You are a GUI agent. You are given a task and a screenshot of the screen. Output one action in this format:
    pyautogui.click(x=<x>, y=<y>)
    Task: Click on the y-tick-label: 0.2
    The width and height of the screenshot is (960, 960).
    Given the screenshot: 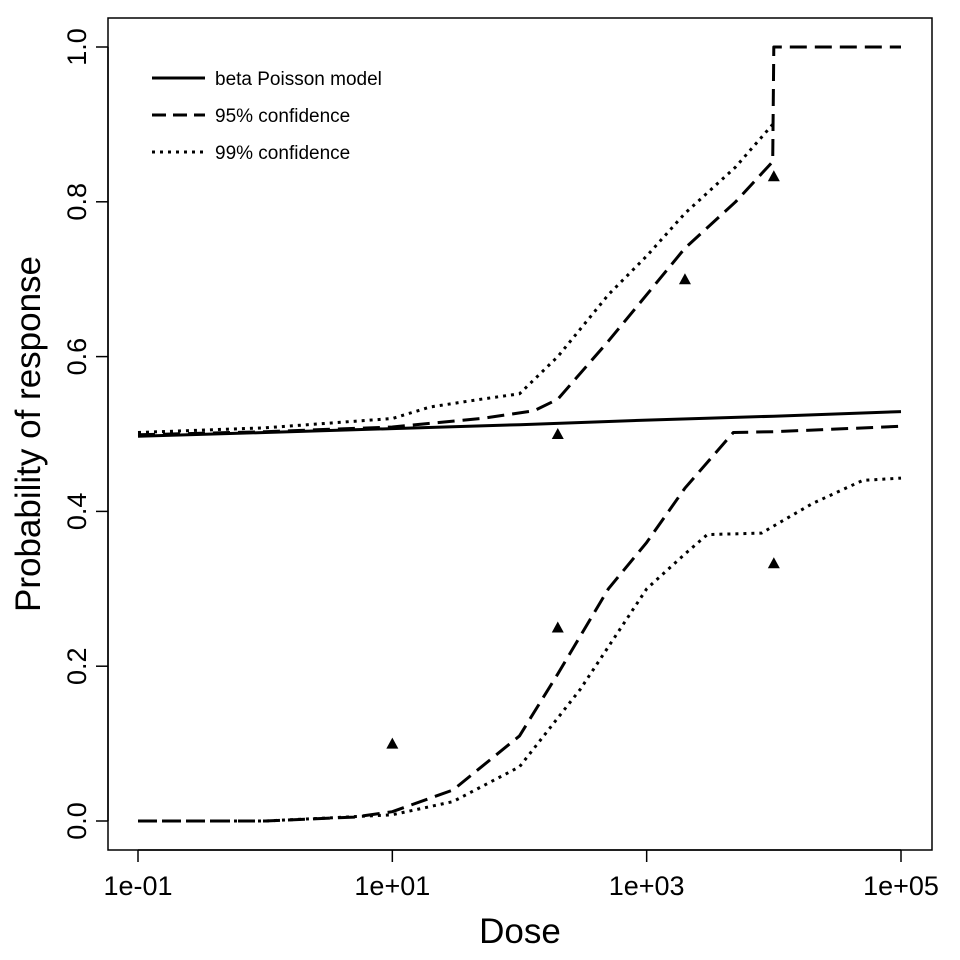 What is the action you would take?
    pyautogui.click(x=77, y=666)
    